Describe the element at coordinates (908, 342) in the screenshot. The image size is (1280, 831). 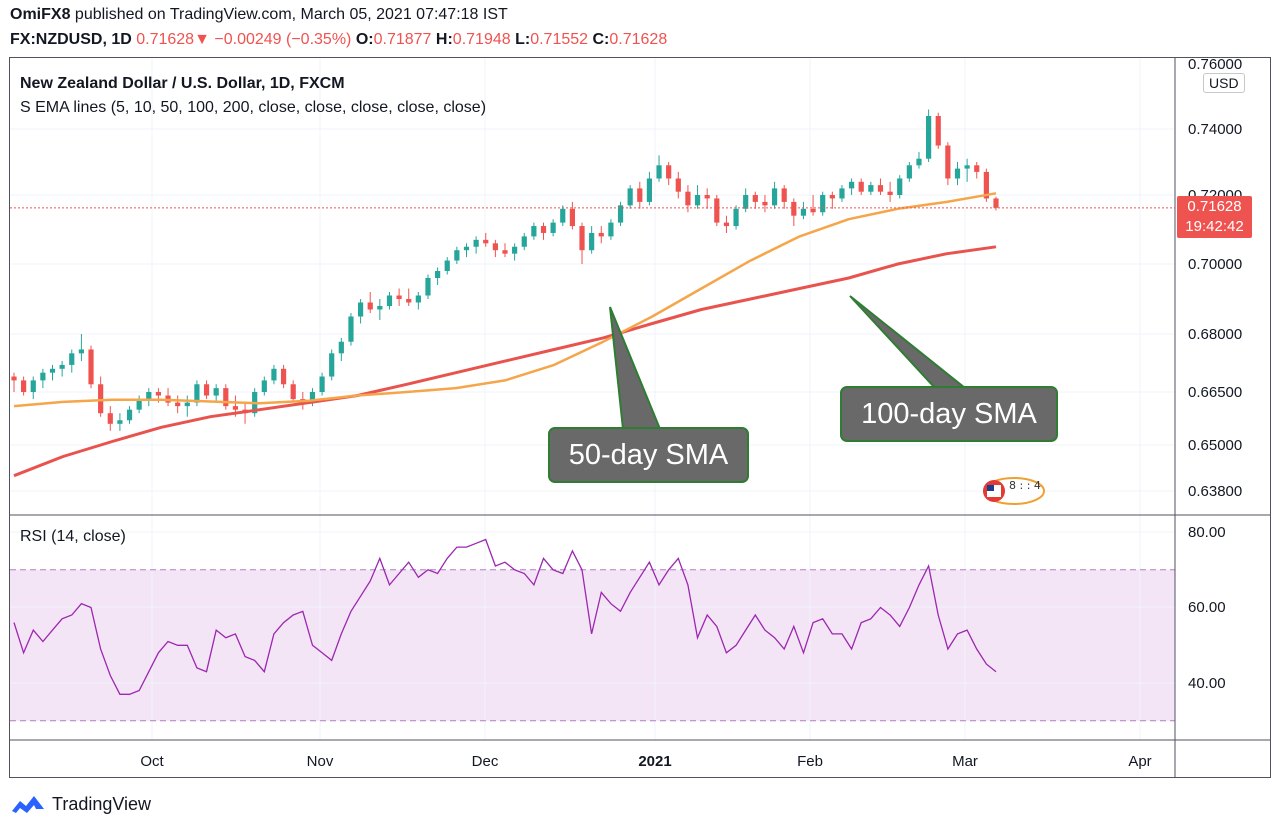
I see `sma100-callout-pointer` at that location.